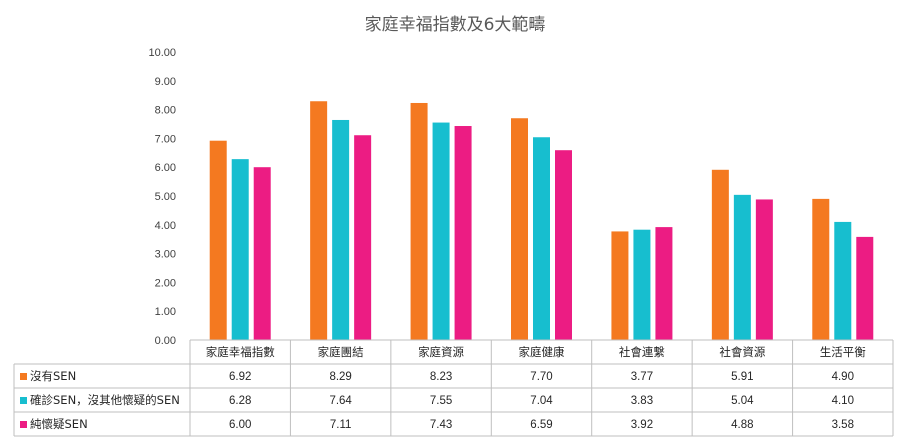 This screenshot has height=437, width=910. I want to click on category-label: 家庭健康, so click(542, 352).